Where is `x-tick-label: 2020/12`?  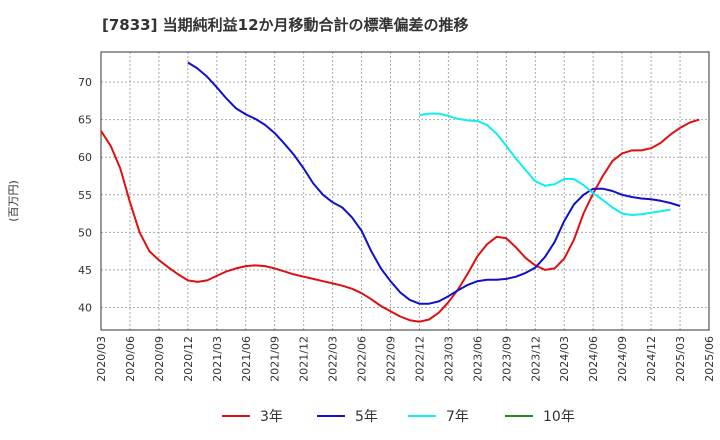
x-tick-label: 2020/12 is located at coordinates (188, 359).